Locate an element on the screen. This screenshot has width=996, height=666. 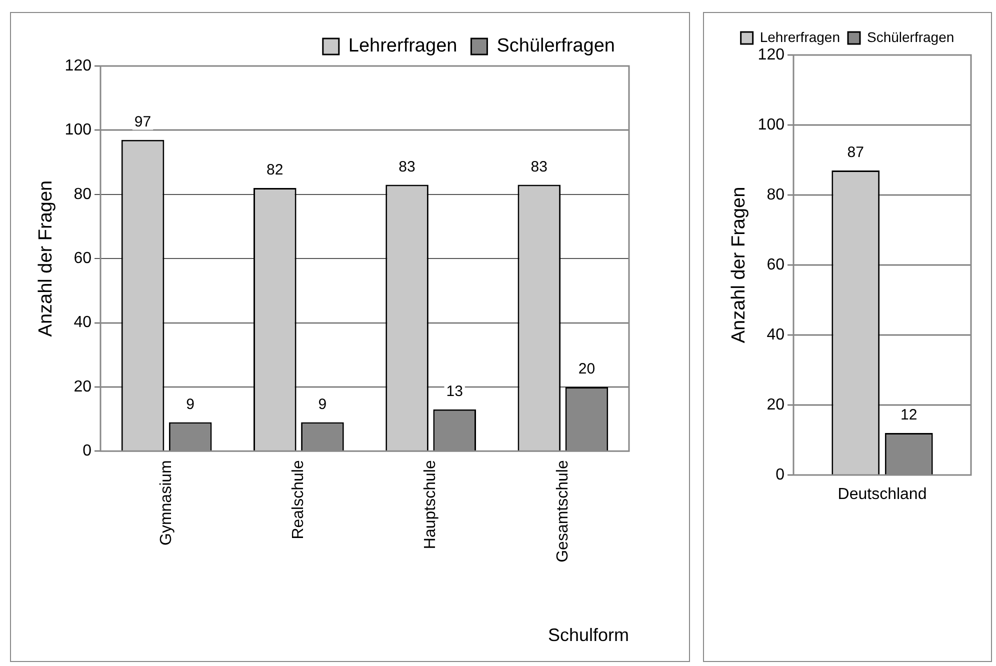
data-label: 82 is located at coordinates (275, 170).